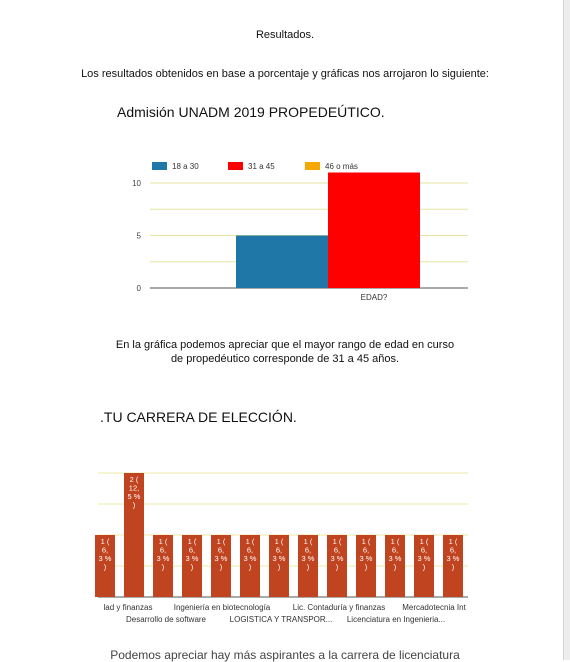  What do you see at coordinates (222, 607) in the screenshot?
I see `x-axis-label: Ingeniería en biotecnología` at bounding box center [222, 607].